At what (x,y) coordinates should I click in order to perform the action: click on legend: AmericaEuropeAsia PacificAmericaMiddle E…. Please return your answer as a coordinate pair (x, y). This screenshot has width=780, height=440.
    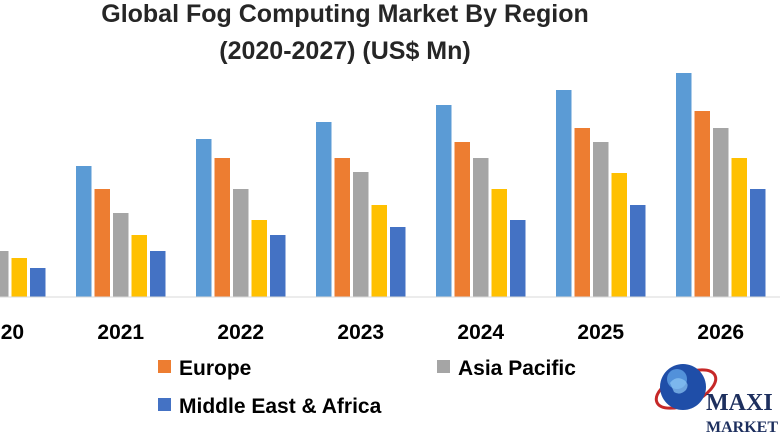
    Looking at the image, I should click on (367, 387).